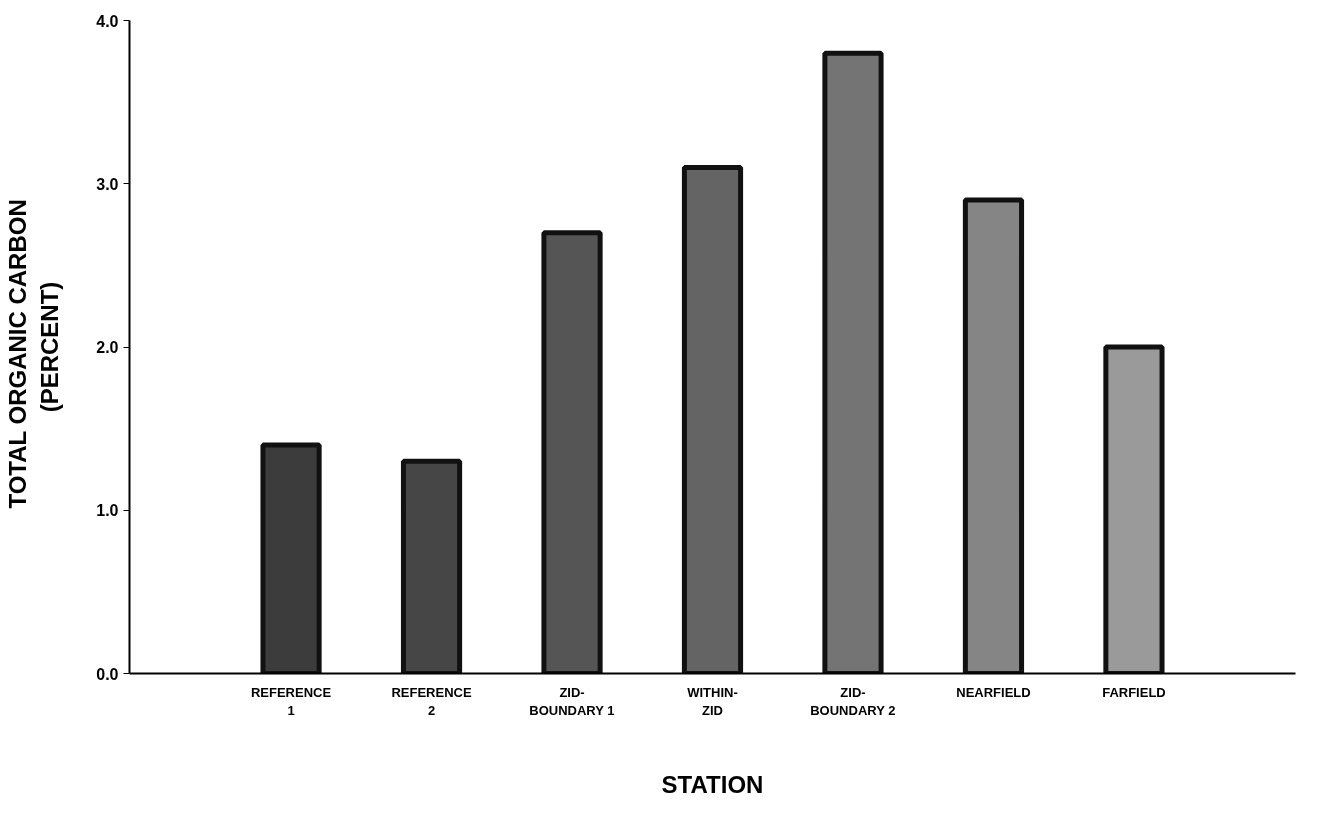 This screenshot has width=1344, height=827. I want to click on y-tick-label: 3.0, so click(107, 184).